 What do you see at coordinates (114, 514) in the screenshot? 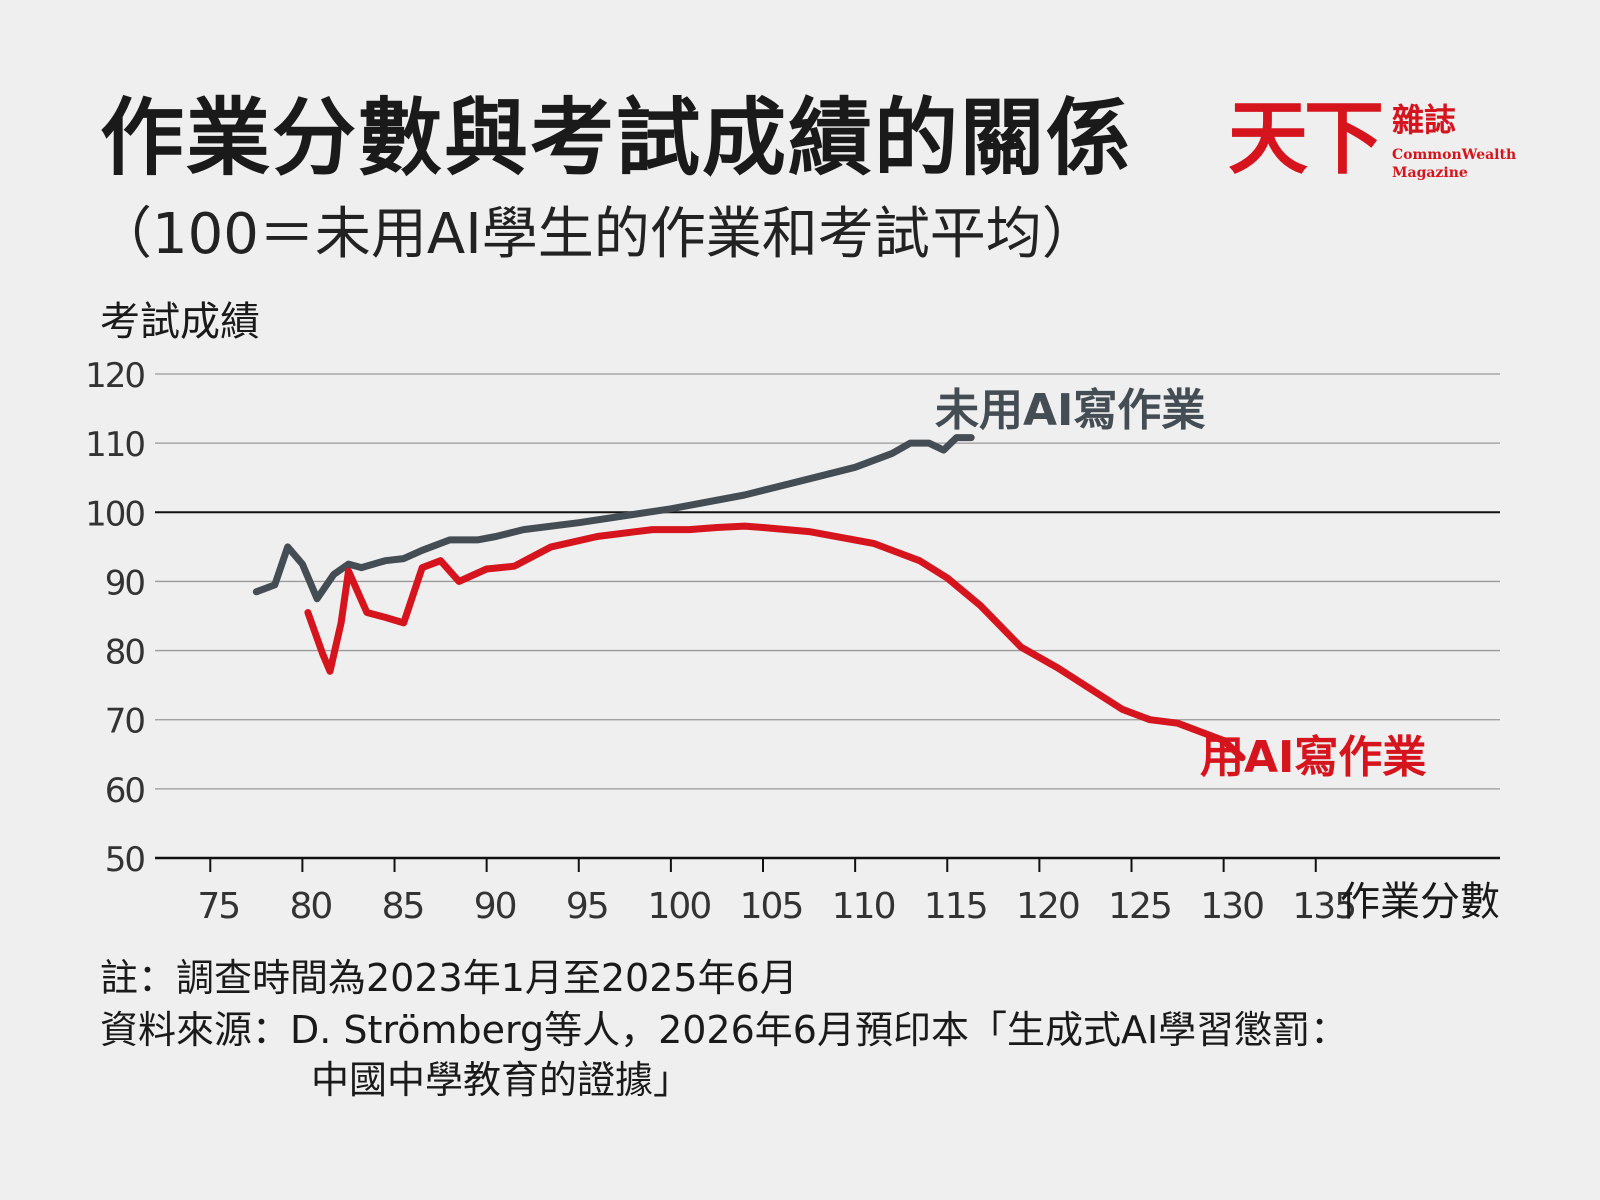
I see `y-tick-label: 100` at bounding box center [114, 514].